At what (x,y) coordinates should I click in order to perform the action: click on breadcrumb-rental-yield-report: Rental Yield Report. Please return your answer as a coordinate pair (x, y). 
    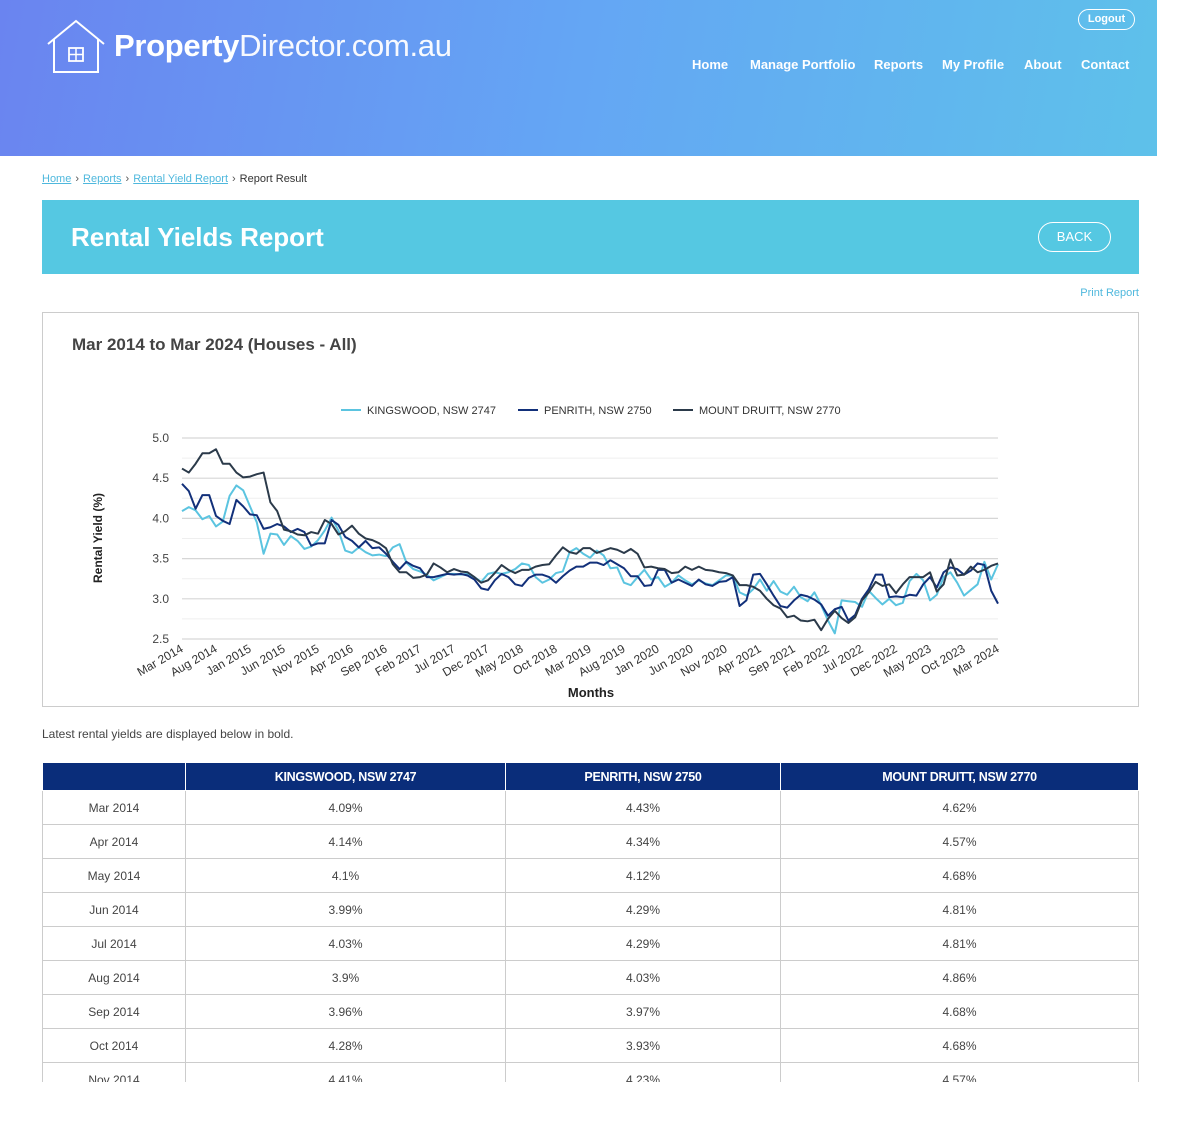
    Looking at the image, I should click on (180, 179).